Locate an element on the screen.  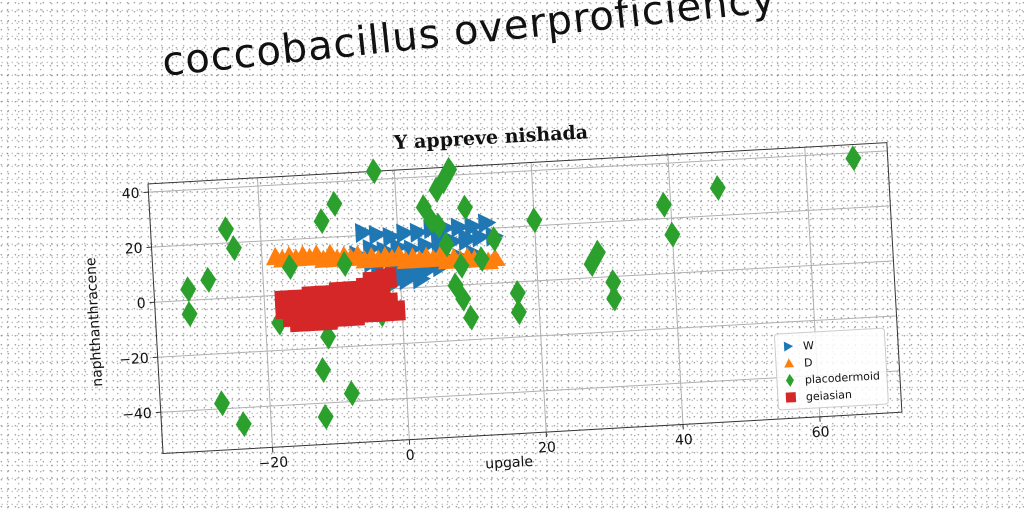
legend-marker-placodermoid is located at coordinates (789, 380).